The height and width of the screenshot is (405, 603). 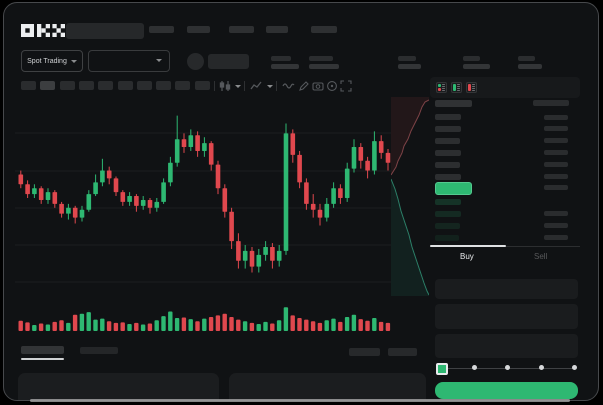 What do you see at coordinates (468, 246) in the screenshot?
I see `active-tab-indicator` at bounding box center [468, 246].